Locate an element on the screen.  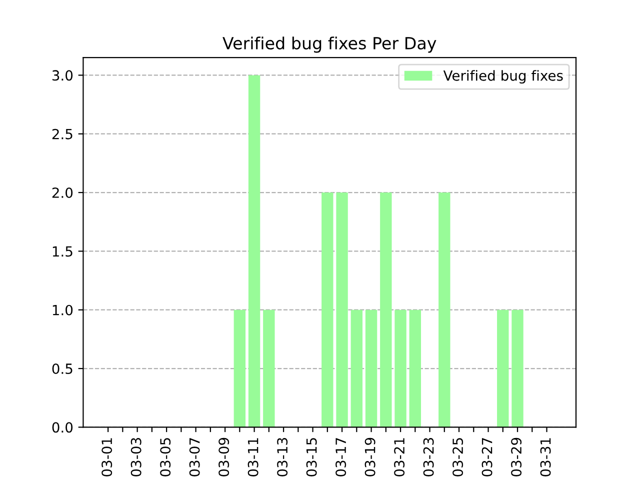
x-tick-label: 03-17 is located at coordinates (341, 457).